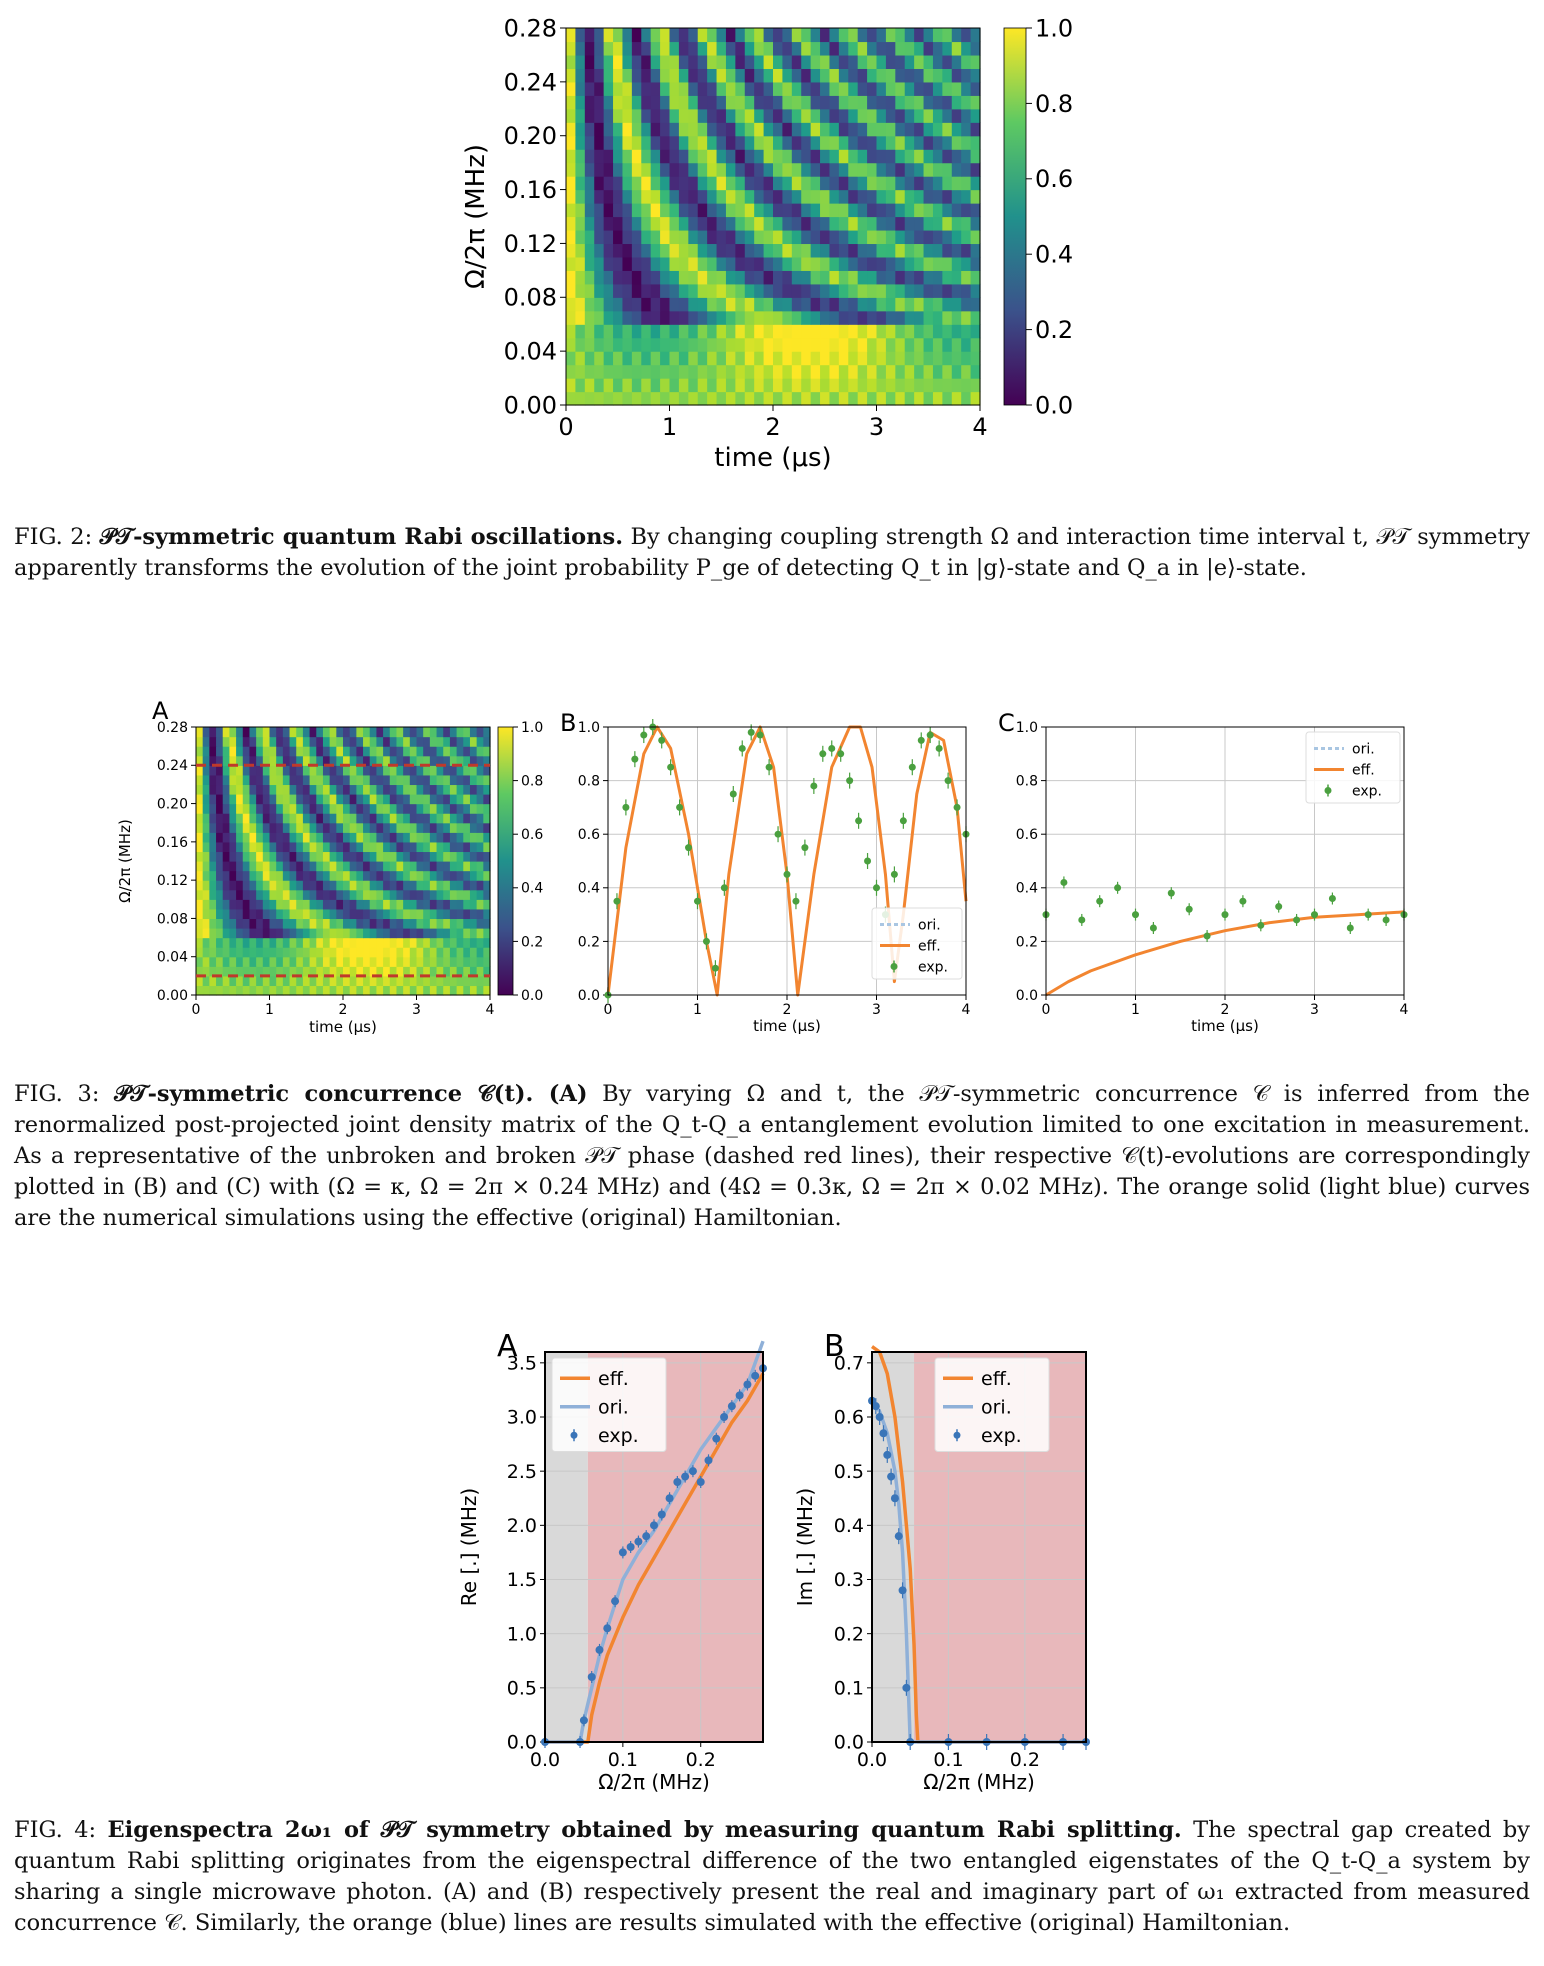 The image size is (1544, 1966). I want to click on x-axis-label: Ω/2π (MHz), so click(654, 1782).